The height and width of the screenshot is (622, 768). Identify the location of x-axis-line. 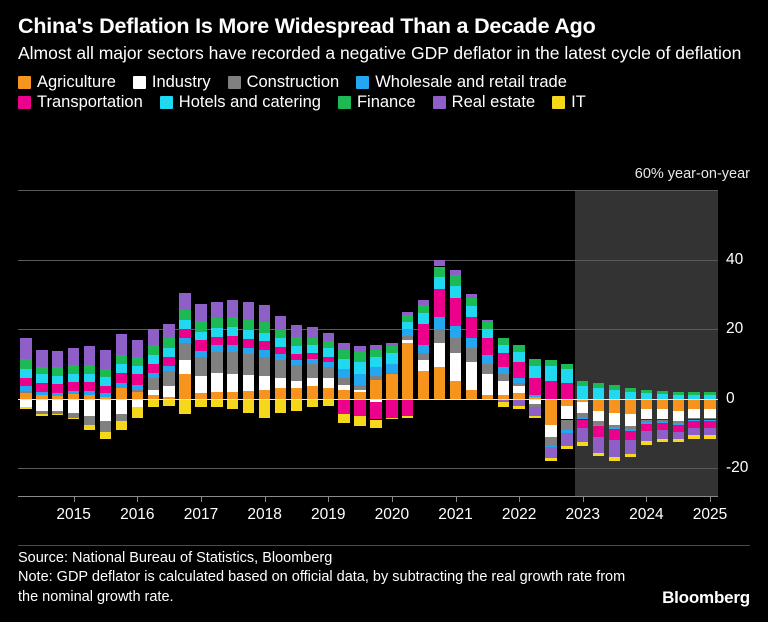
(368, 496).